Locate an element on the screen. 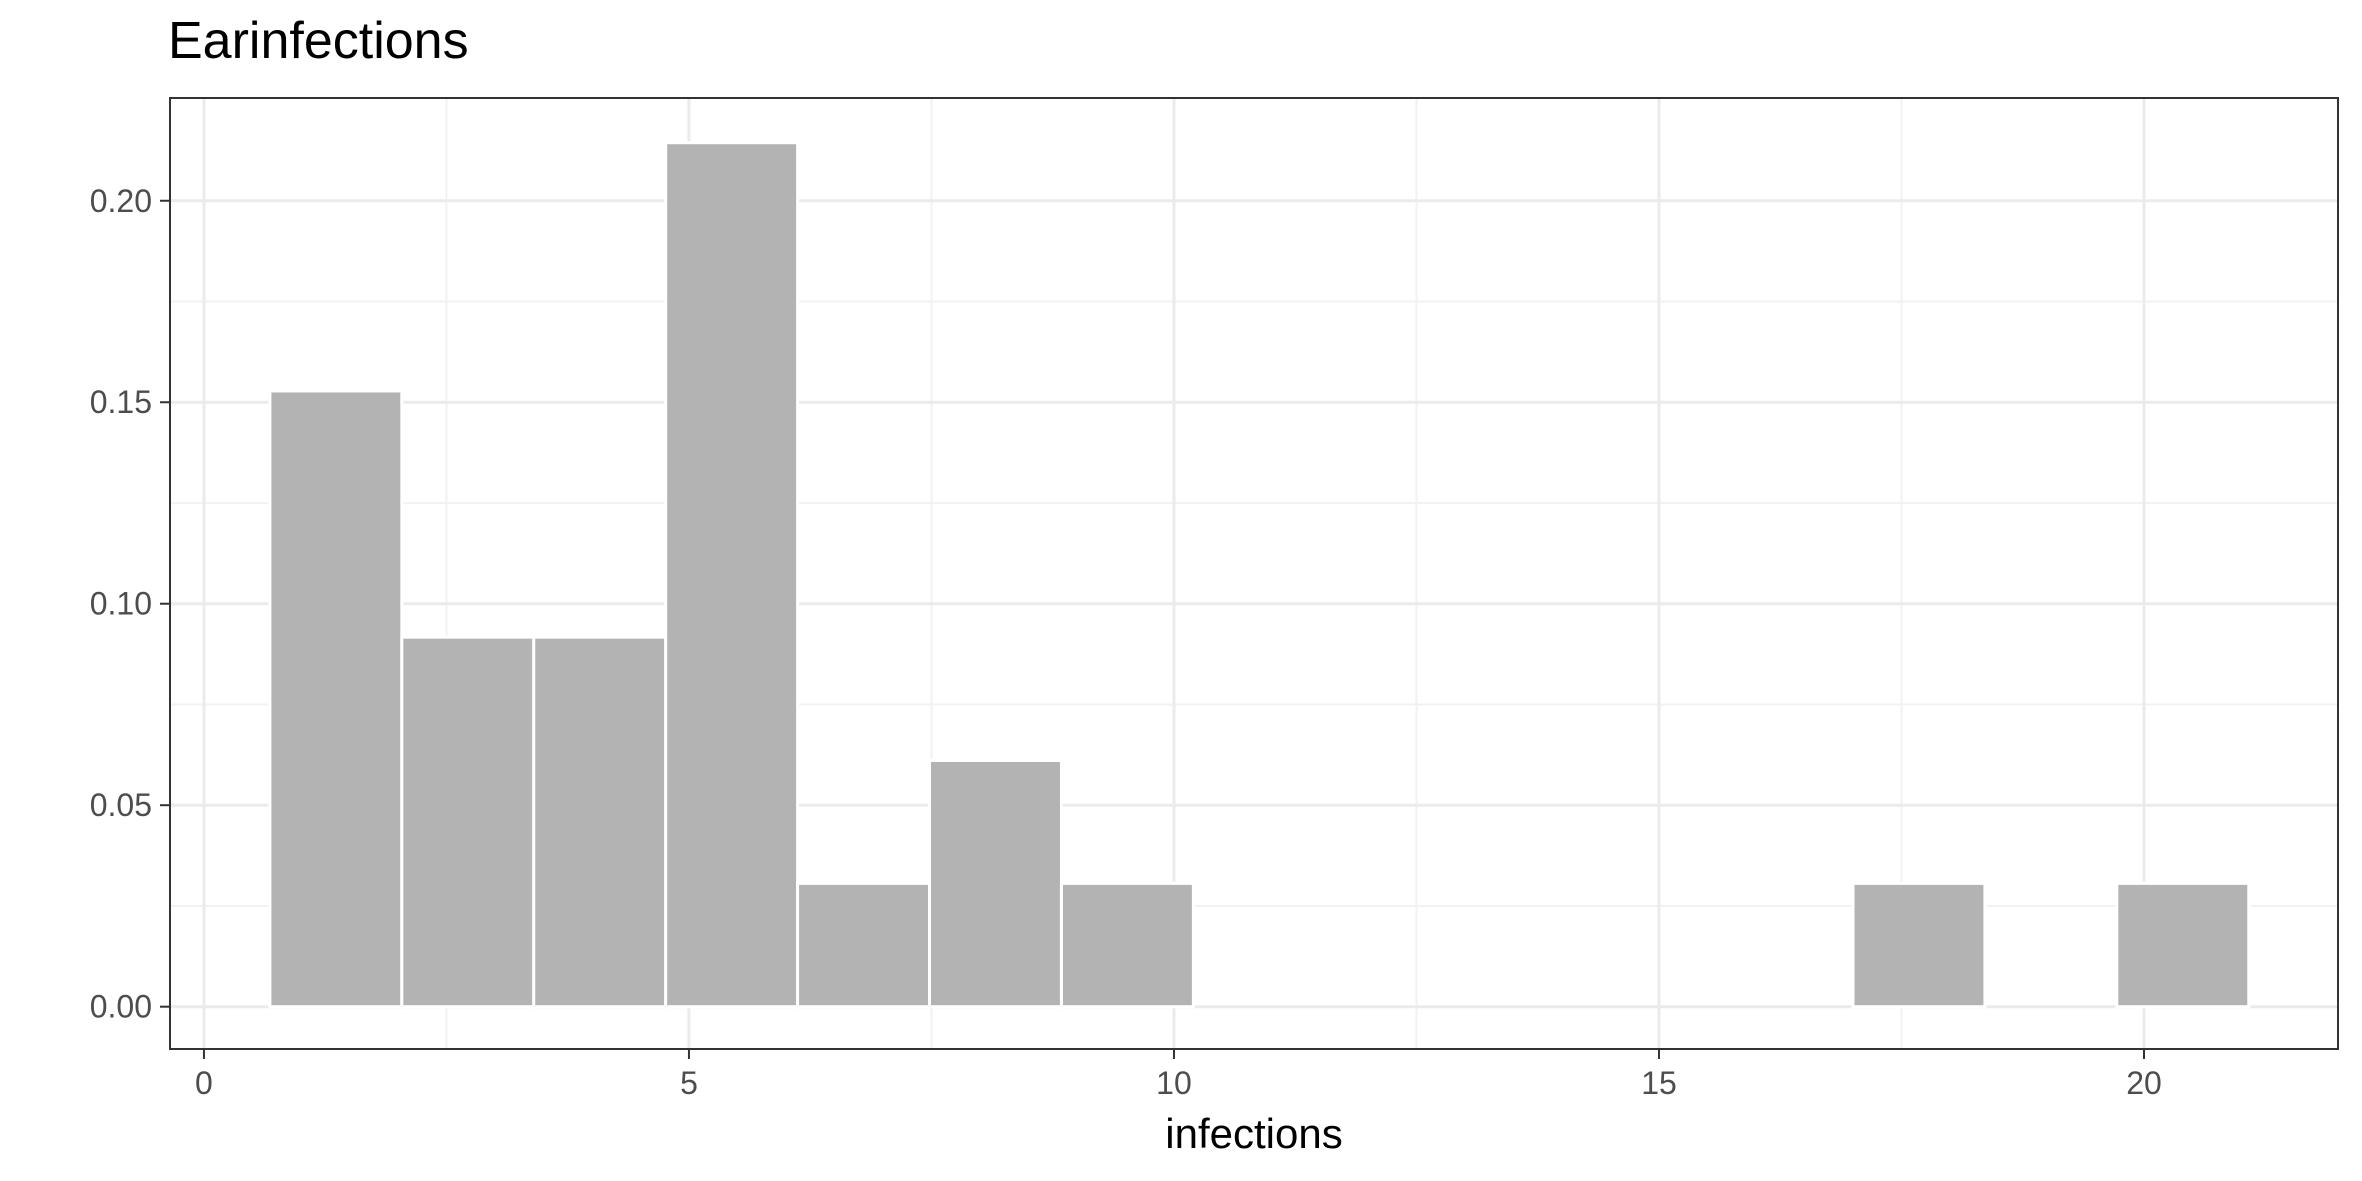 The image size is (2362, 1181). y-tick-label: 0.10 is located at coordinates (121, 604).